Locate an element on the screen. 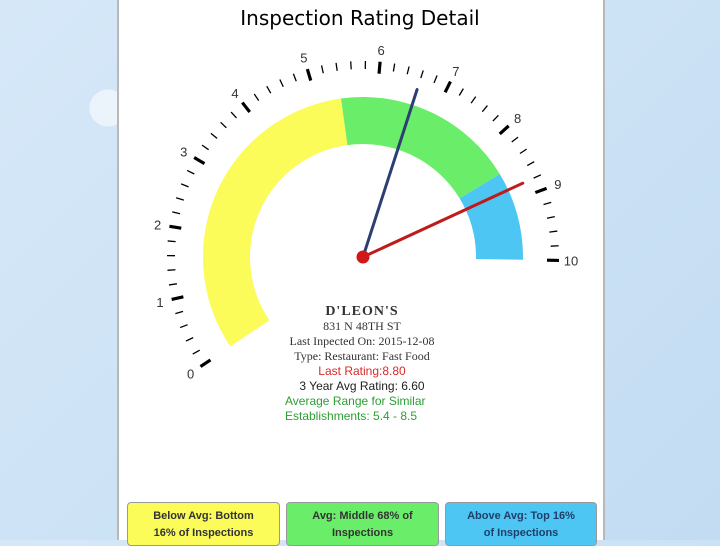 Image resolution: width=720 pixels, height=546 pixels. last-rating: Last Rating:8.80 is located at coordinates (362, 371).